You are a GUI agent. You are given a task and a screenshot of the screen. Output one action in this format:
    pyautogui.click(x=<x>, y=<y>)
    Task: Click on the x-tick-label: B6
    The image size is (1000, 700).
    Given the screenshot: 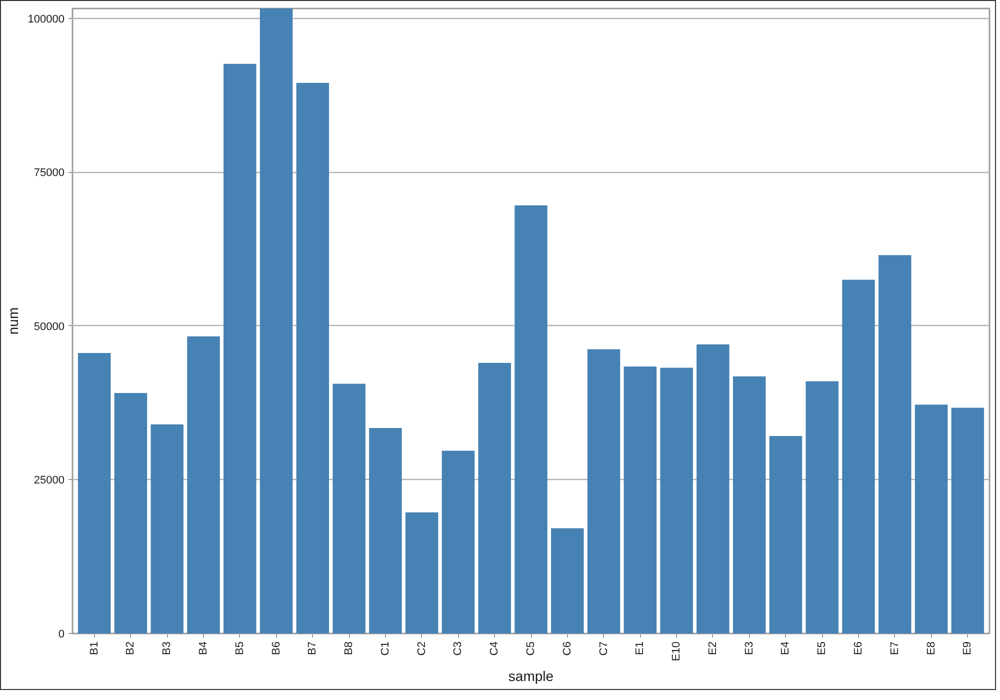 What is the action you would take?
    pyautogui.click(x=276, y=648)
    